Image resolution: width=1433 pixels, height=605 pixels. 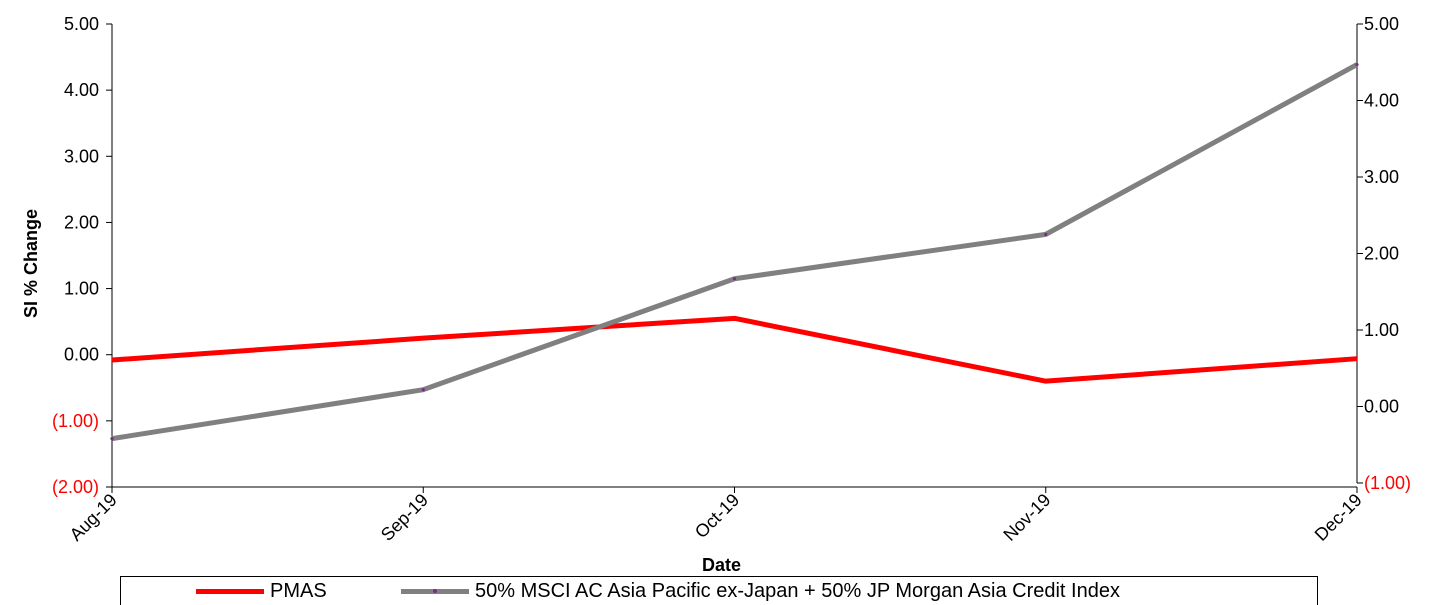 What do you see at coordinates (1381, 407) in the screenshot?
I see `right-tick-label: 0.00` at bounding box center [1381, 407].